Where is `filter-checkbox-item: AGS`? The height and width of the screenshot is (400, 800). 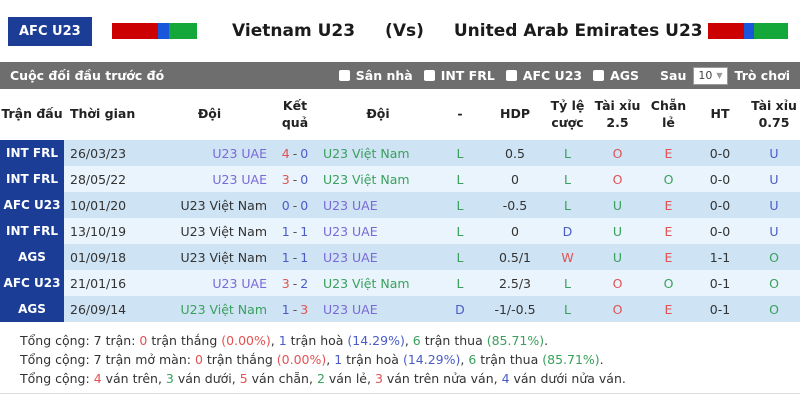 filter-checkbox-item: AGS is located at coordinates (616, 75).